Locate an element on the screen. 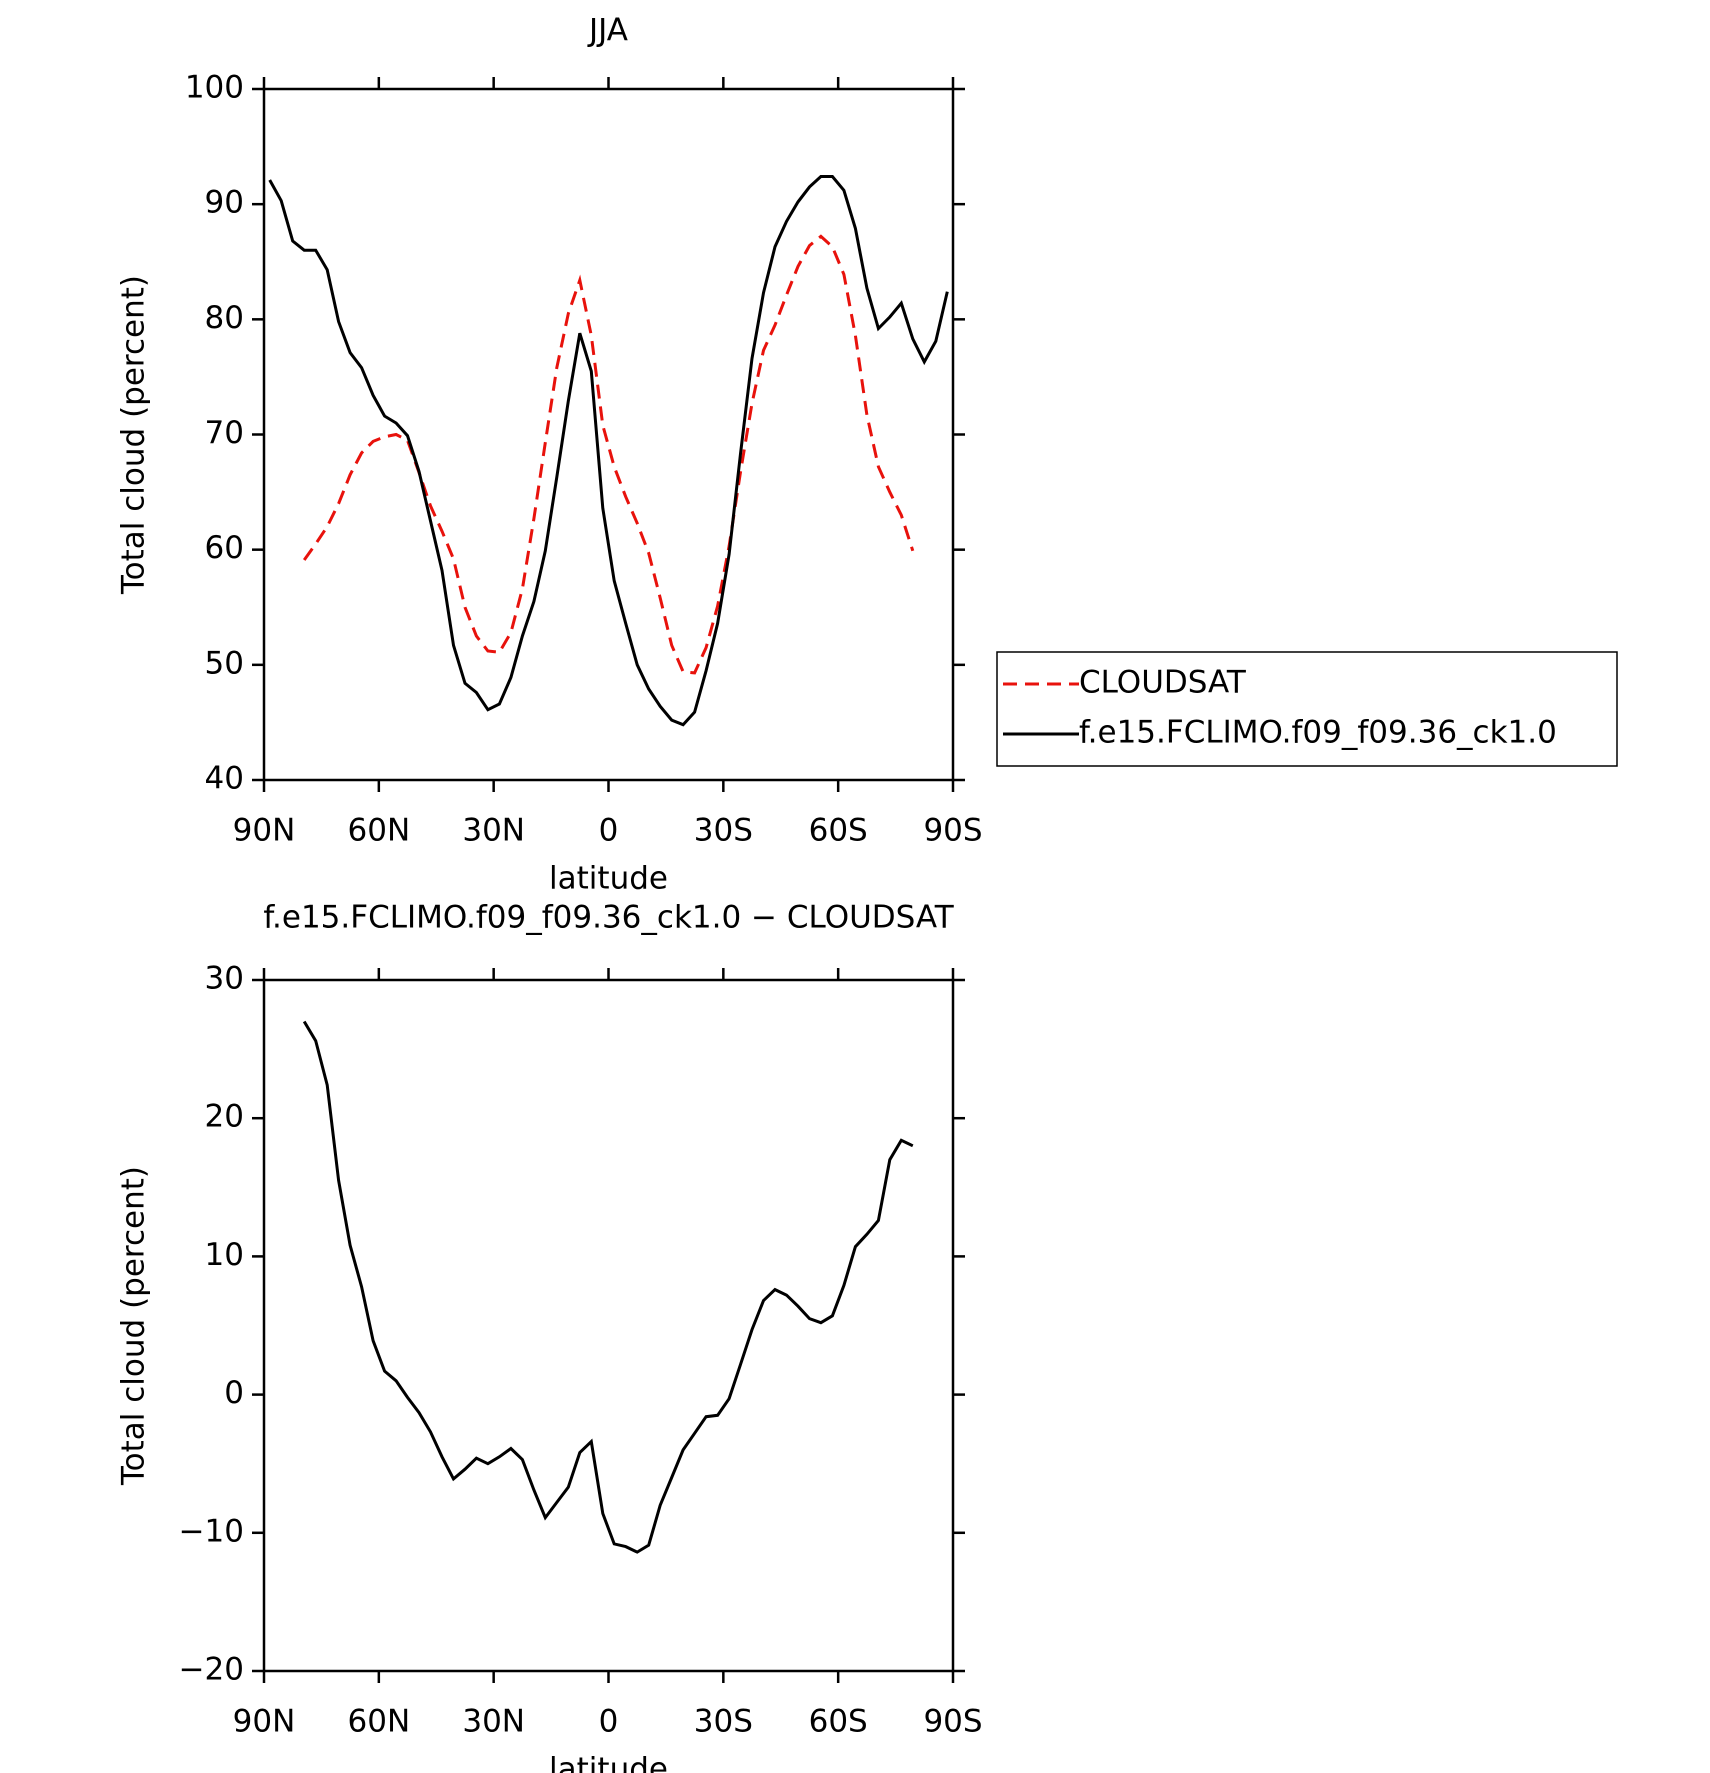 This screenshot has width=1710, height=1773. y-tick-label: 50 is located at coordinates (224, 663).